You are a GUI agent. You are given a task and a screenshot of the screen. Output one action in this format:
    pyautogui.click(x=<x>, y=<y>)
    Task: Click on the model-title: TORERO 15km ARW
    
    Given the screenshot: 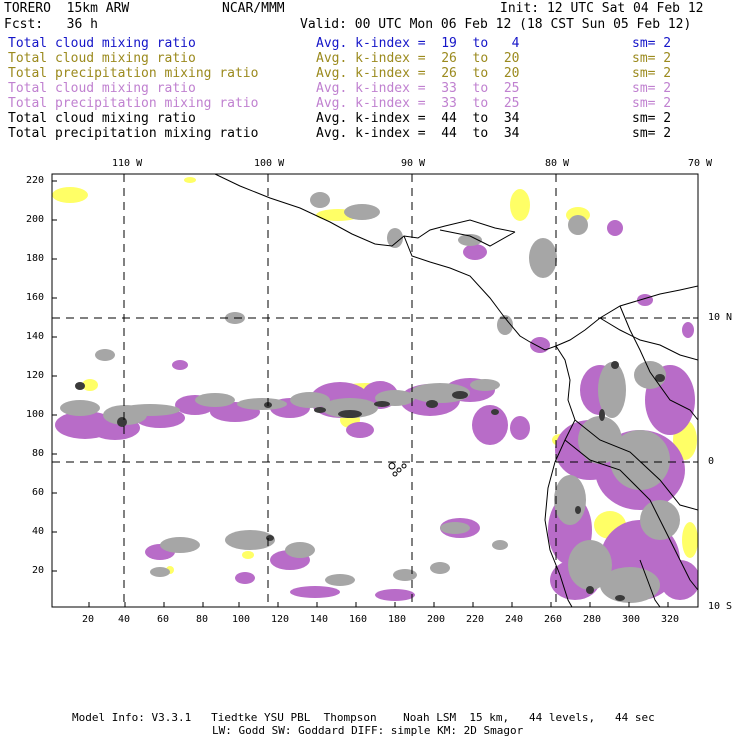 What is the action you would take?
    pyautogui.click(x=67, y=8)
    